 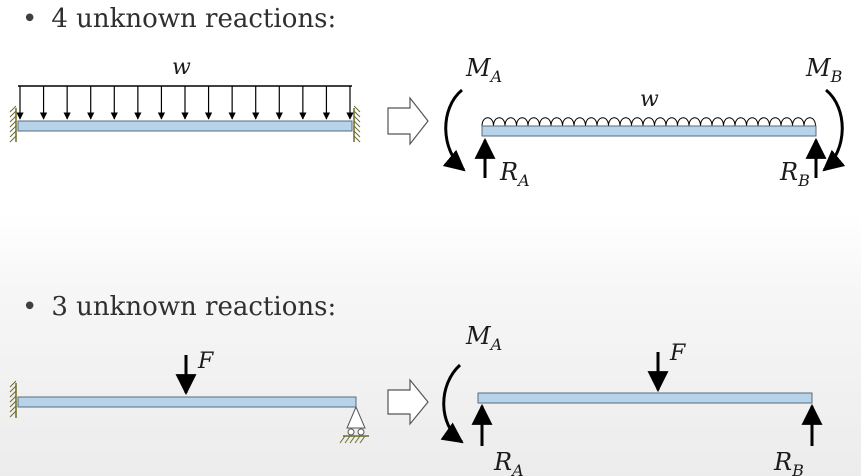 I want to click on point-load-label: F, so click(x=205, y=361).